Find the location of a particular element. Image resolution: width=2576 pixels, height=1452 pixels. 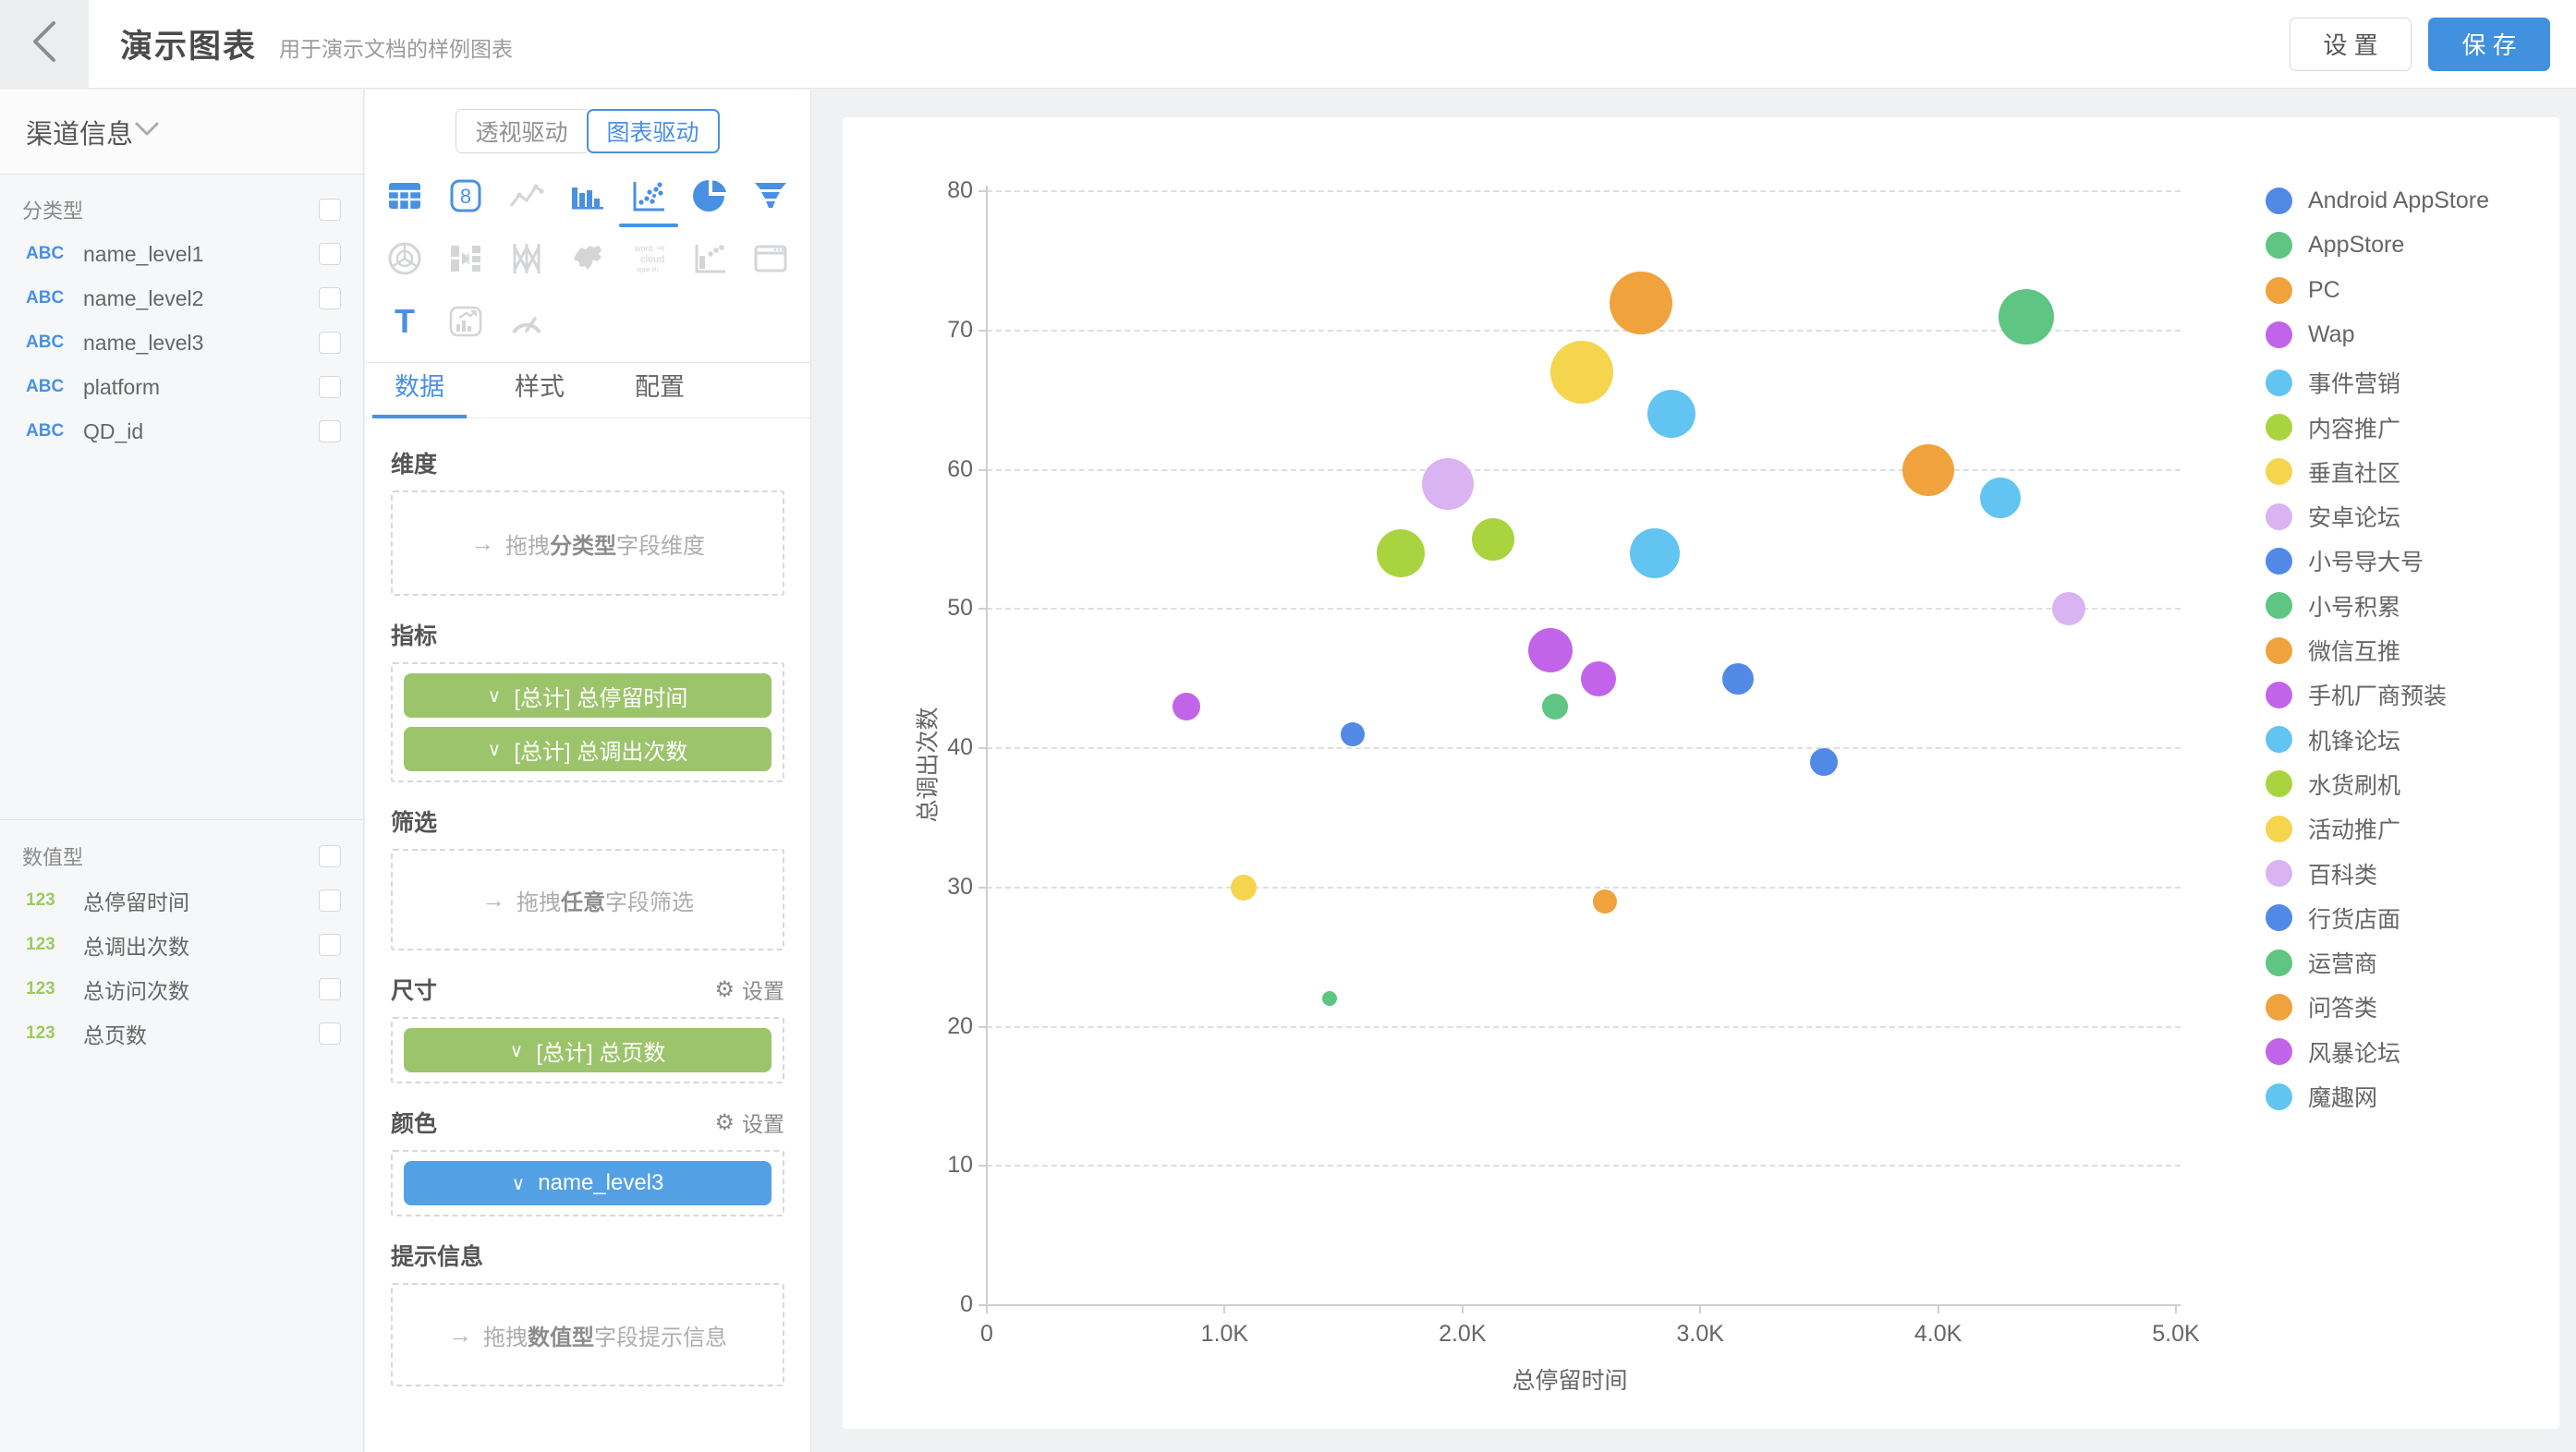

bubble-魔趣网 is located at coordinates (1655, 552).